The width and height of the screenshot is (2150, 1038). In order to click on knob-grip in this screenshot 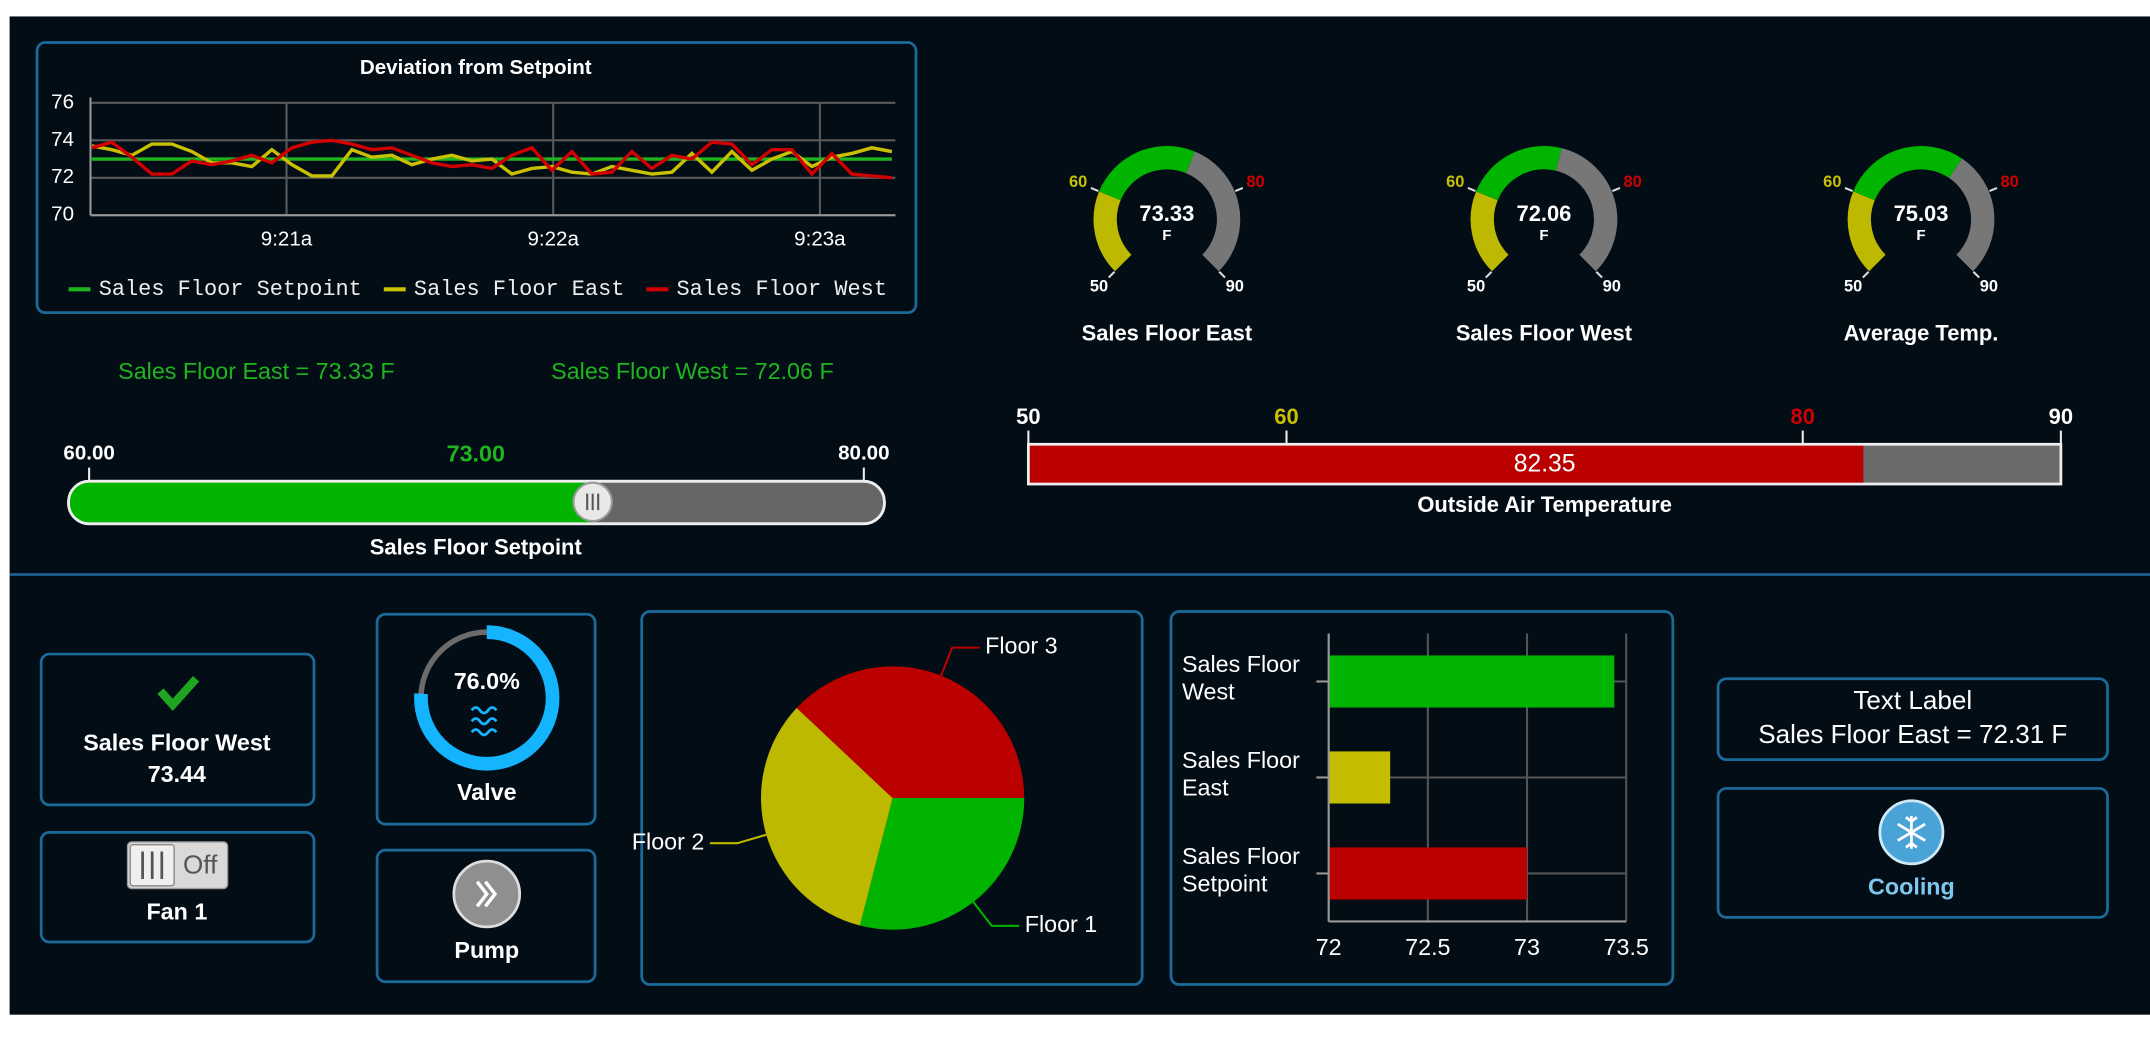, I will do `click(152, 865)`.